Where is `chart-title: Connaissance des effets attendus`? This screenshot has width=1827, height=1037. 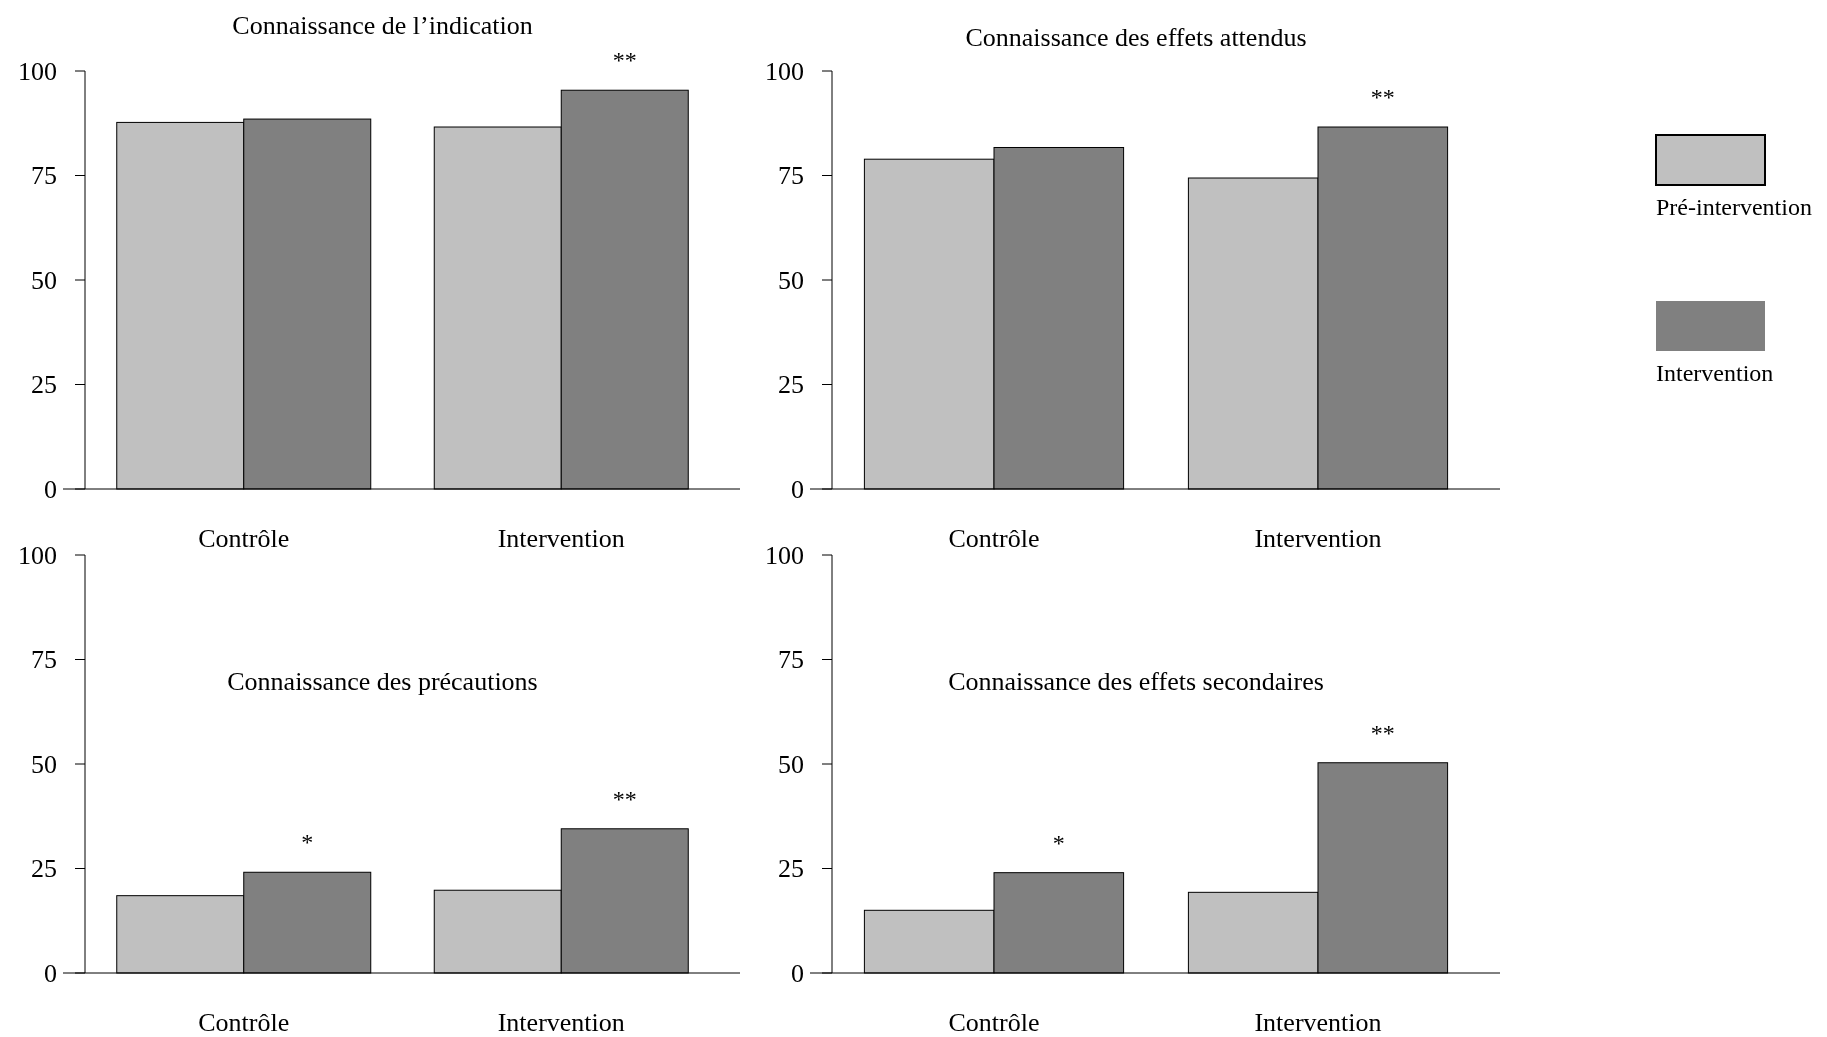
chart-title: Connaissance des effets attendus is located at coordinates (1136, 37).